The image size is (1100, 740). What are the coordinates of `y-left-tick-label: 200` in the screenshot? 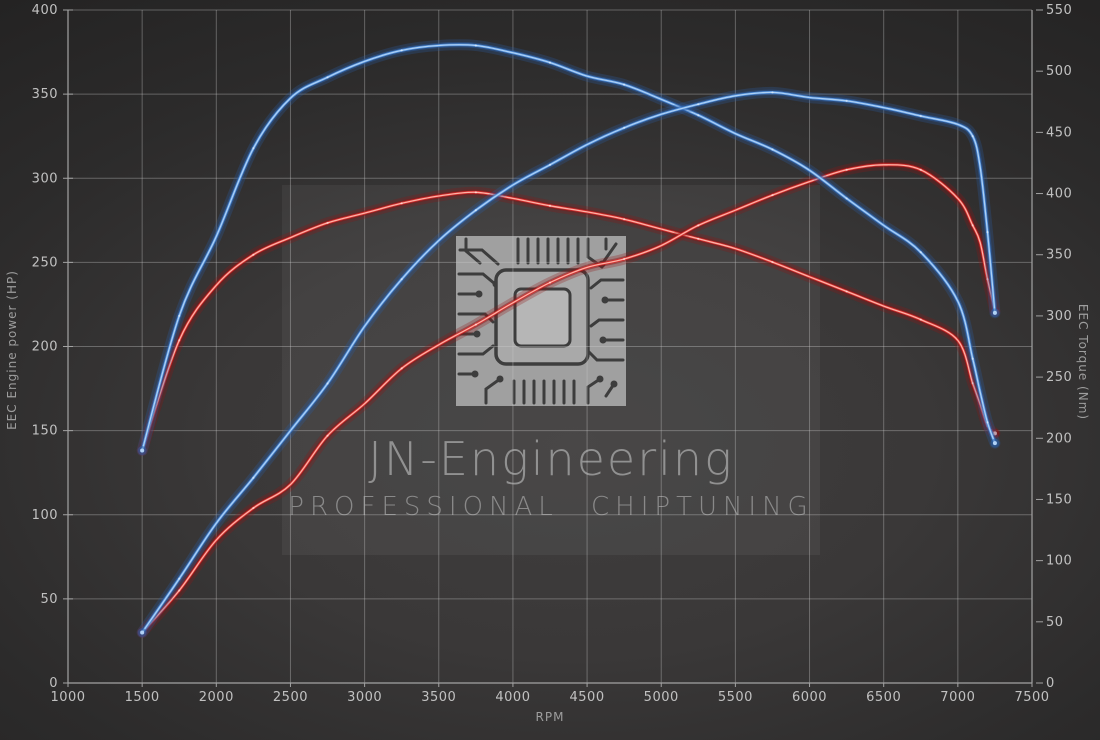 It's located at (45, 347).